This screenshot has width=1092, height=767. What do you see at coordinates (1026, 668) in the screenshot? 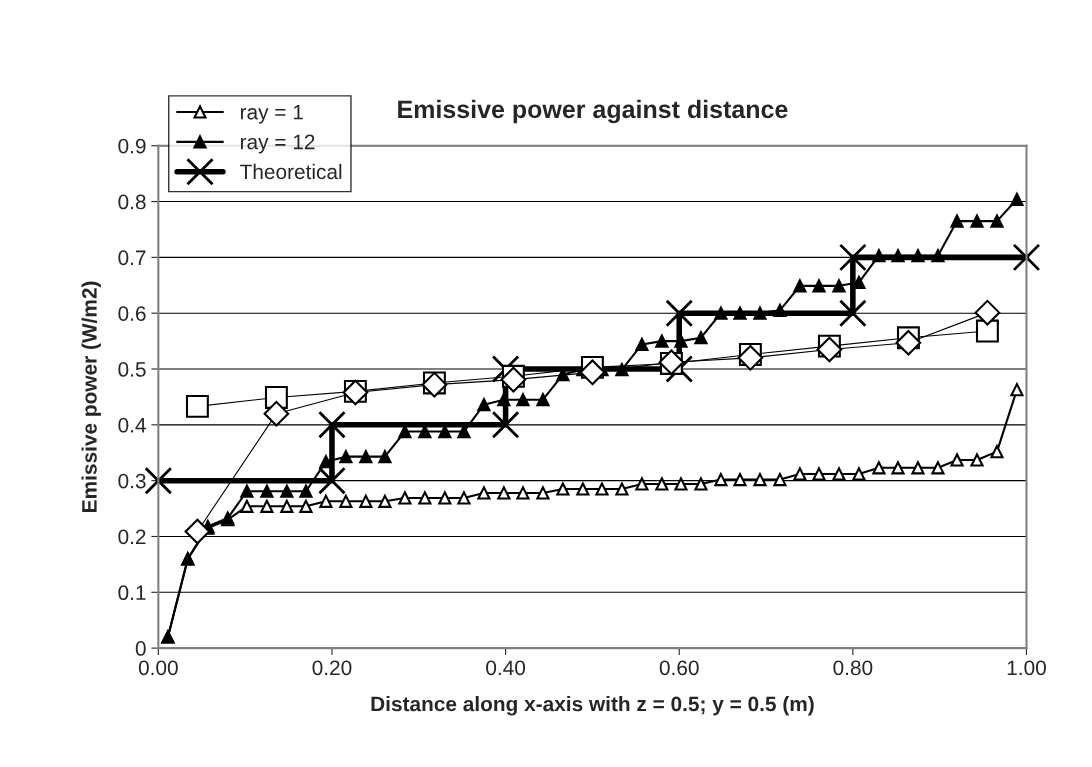
I see `x-tick-label: 1.00` at bounding box center [1026, 668].